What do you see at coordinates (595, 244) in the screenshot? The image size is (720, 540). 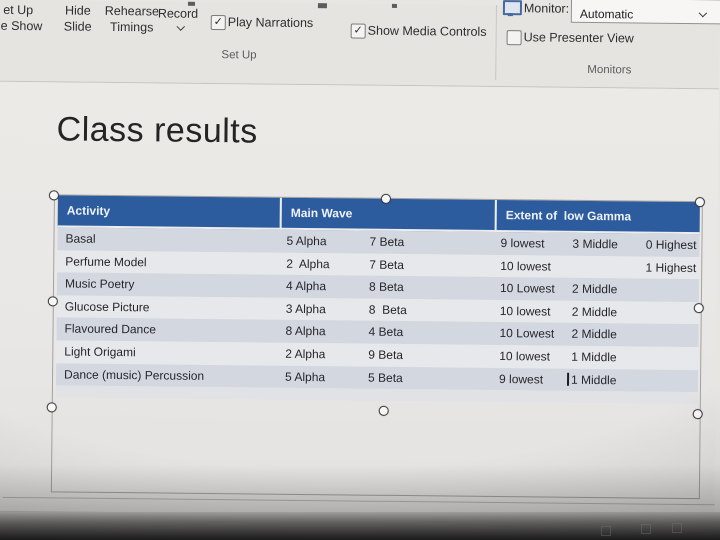 I see `cell-middle: 3 Middle` at bounding box center [595, 244].